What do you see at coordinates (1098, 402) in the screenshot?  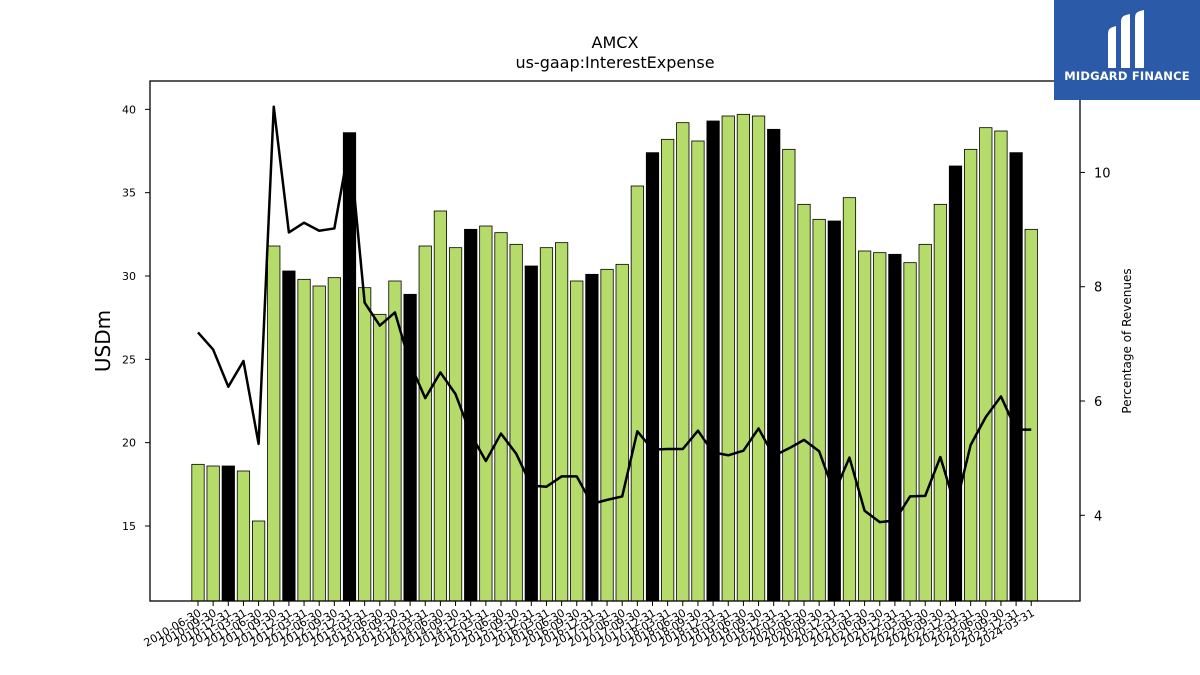 I see `y2-tick-label: 6` at bounding box center [1098, 402].